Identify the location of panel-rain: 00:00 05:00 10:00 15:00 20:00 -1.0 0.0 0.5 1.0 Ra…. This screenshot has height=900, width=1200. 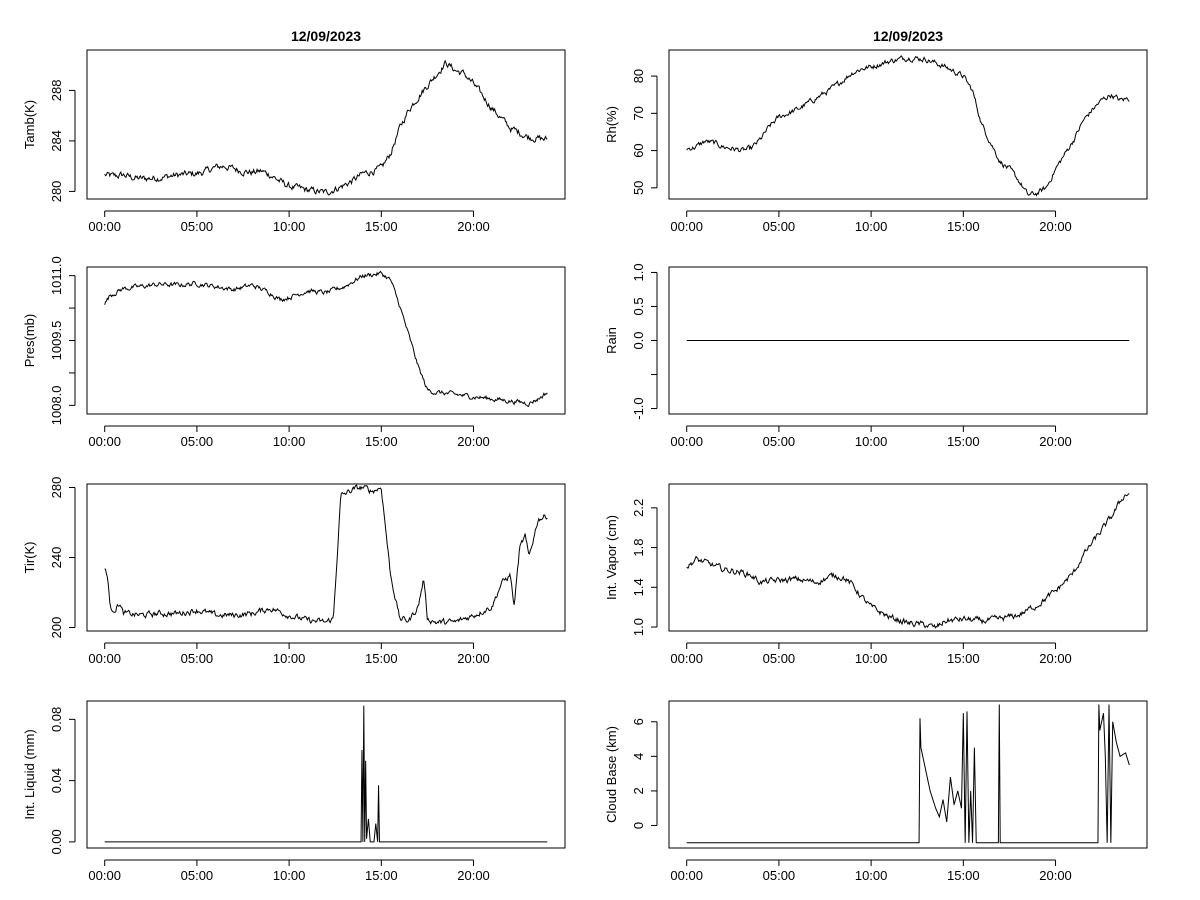
(876, 356).